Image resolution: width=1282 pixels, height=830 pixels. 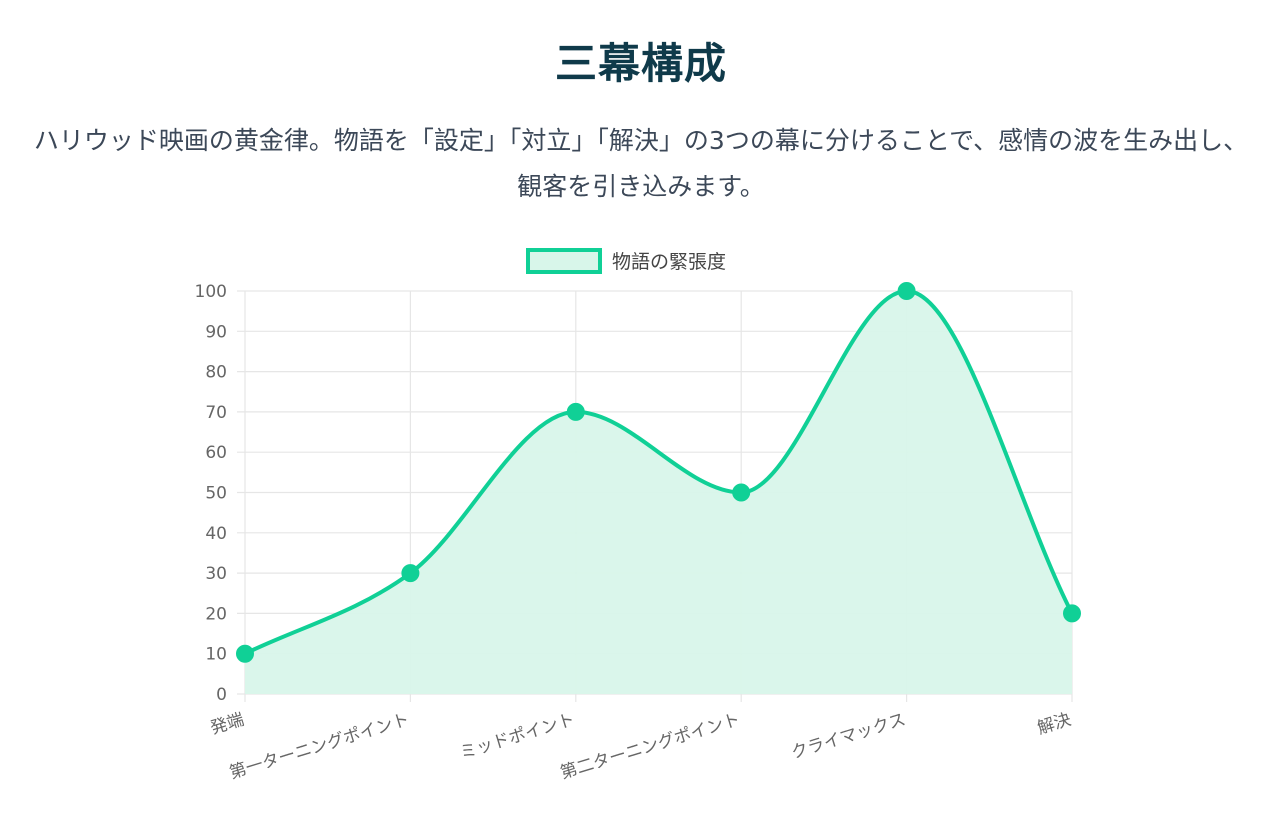 I want to click on y-tick-label: 40, so click(x=216, y=534).